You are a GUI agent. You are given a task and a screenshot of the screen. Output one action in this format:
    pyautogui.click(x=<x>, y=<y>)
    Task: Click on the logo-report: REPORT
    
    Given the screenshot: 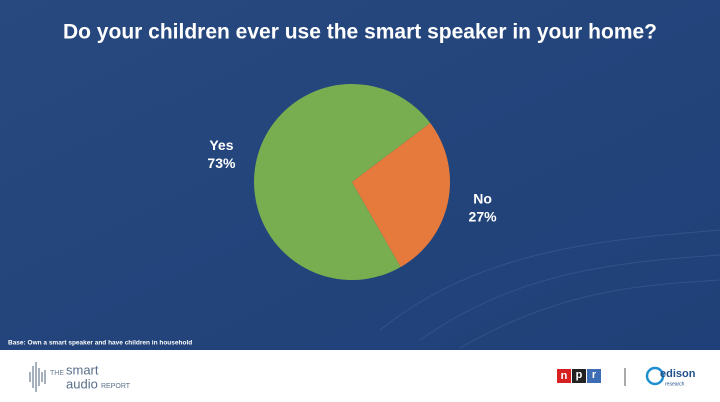 What is the action you would take?
    pyautogui.click(x=116, y=386)
    